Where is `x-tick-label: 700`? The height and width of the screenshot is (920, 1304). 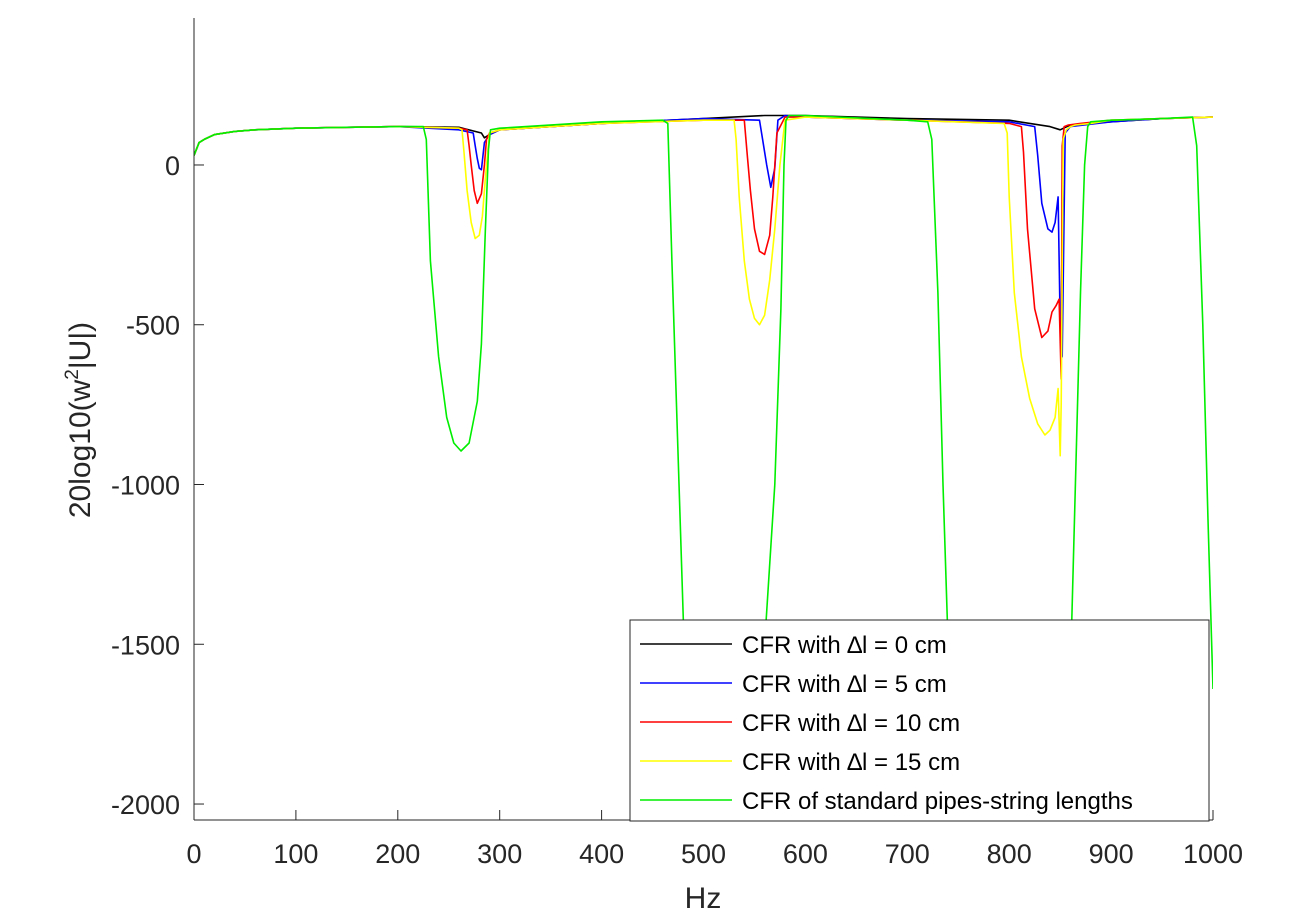 x-tick-label: 700 is located at coordinates (907, 854).